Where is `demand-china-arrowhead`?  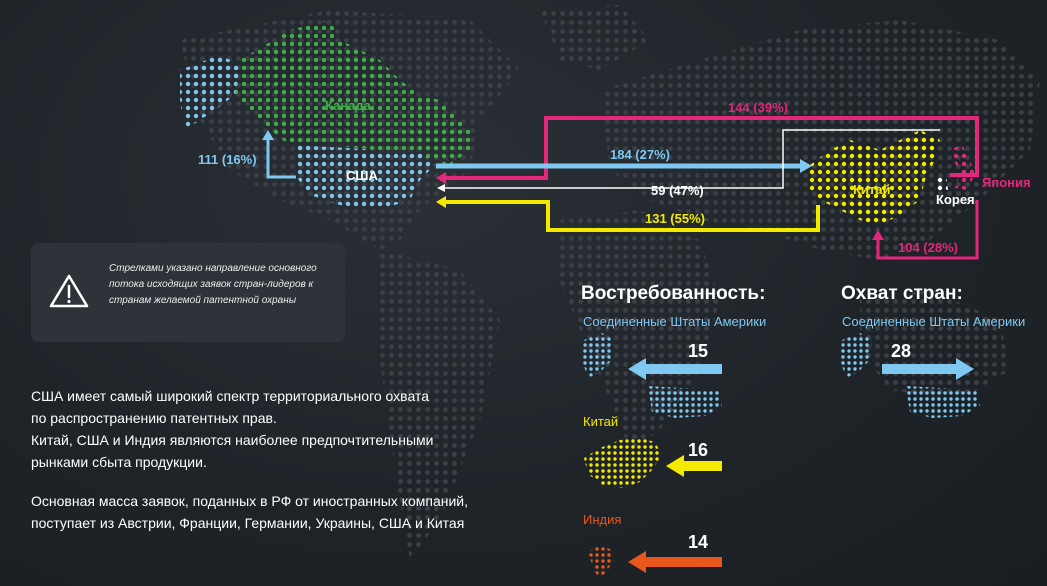
demand-china-arrowhead is located at coordinates (675, 466).